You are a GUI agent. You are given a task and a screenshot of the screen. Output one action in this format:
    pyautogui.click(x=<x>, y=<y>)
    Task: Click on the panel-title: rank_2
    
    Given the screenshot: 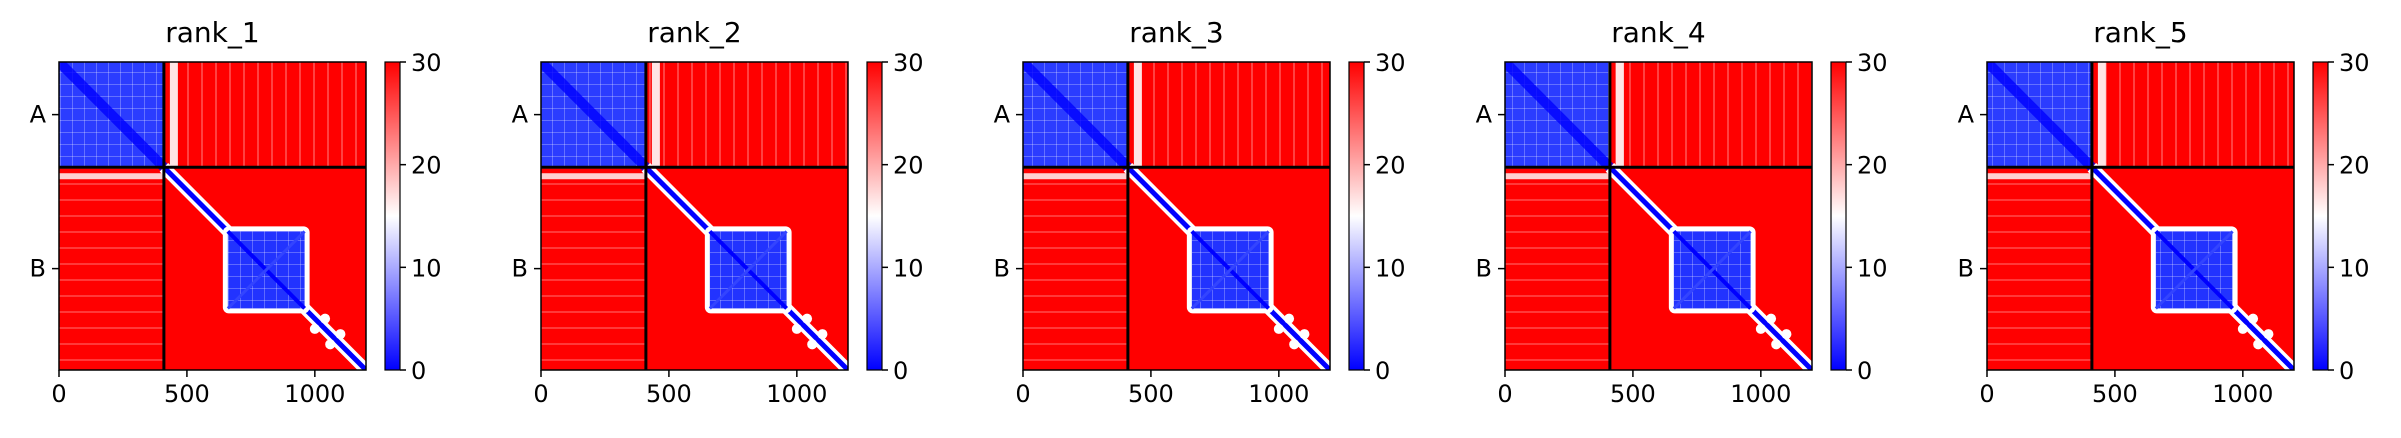 What is the action you would take?
    pyautogui.click(x=694, y=32)
    